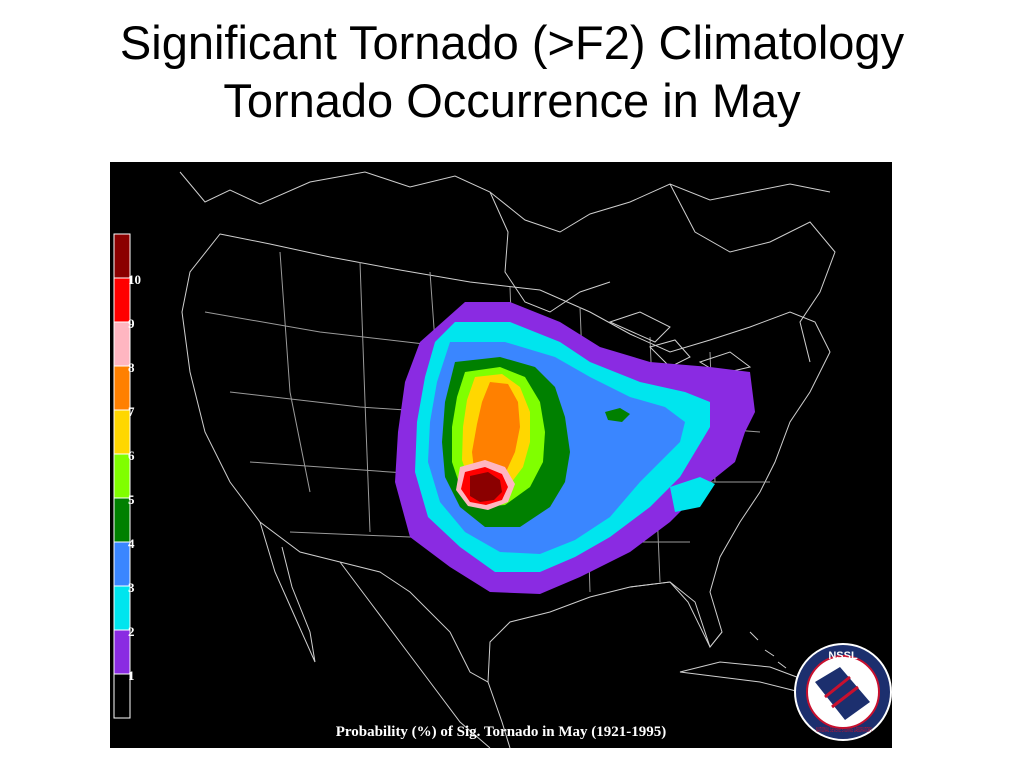 Image resolution: width=1024 pixels, height=768 pixels. Describe the element at coordinates (575, 448) in the screenshot. I see `probability-contours` at that location.